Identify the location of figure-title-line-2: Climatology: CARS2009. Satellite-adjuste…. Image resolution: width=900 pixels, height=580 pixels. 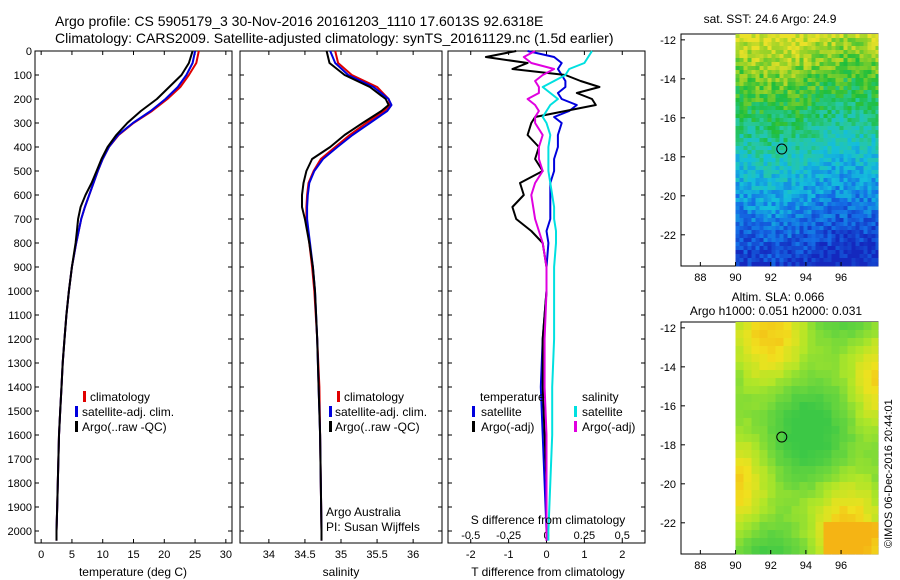
(334, 38).